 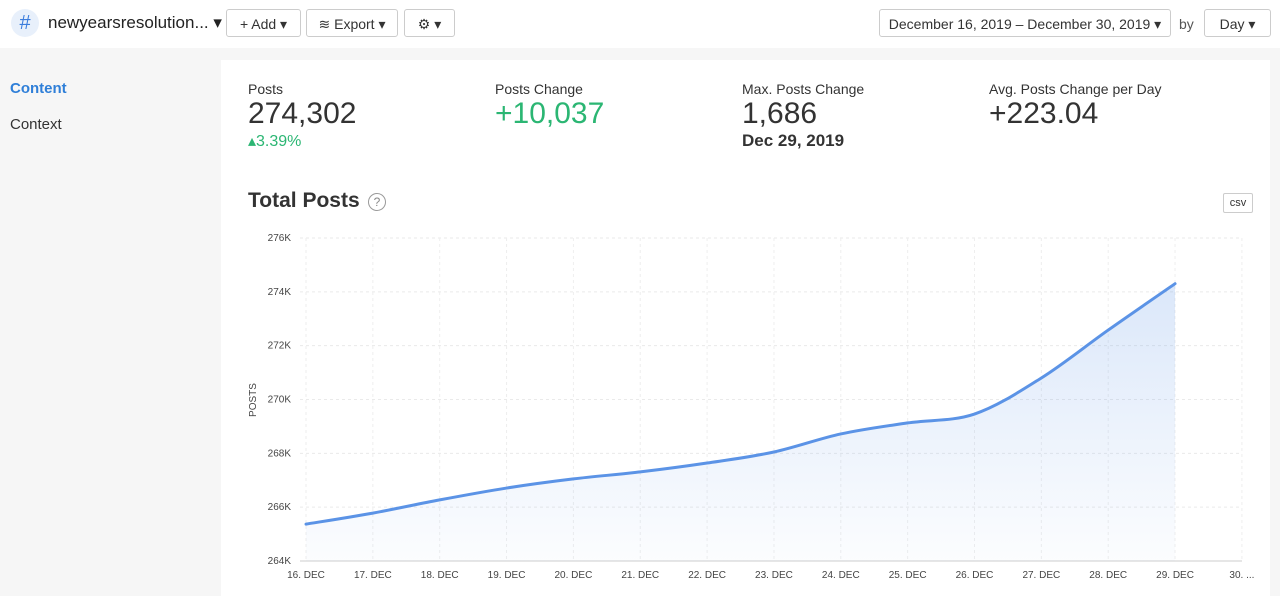 I want to click on y-tick-label: 272K, so click(x=280, y=346).